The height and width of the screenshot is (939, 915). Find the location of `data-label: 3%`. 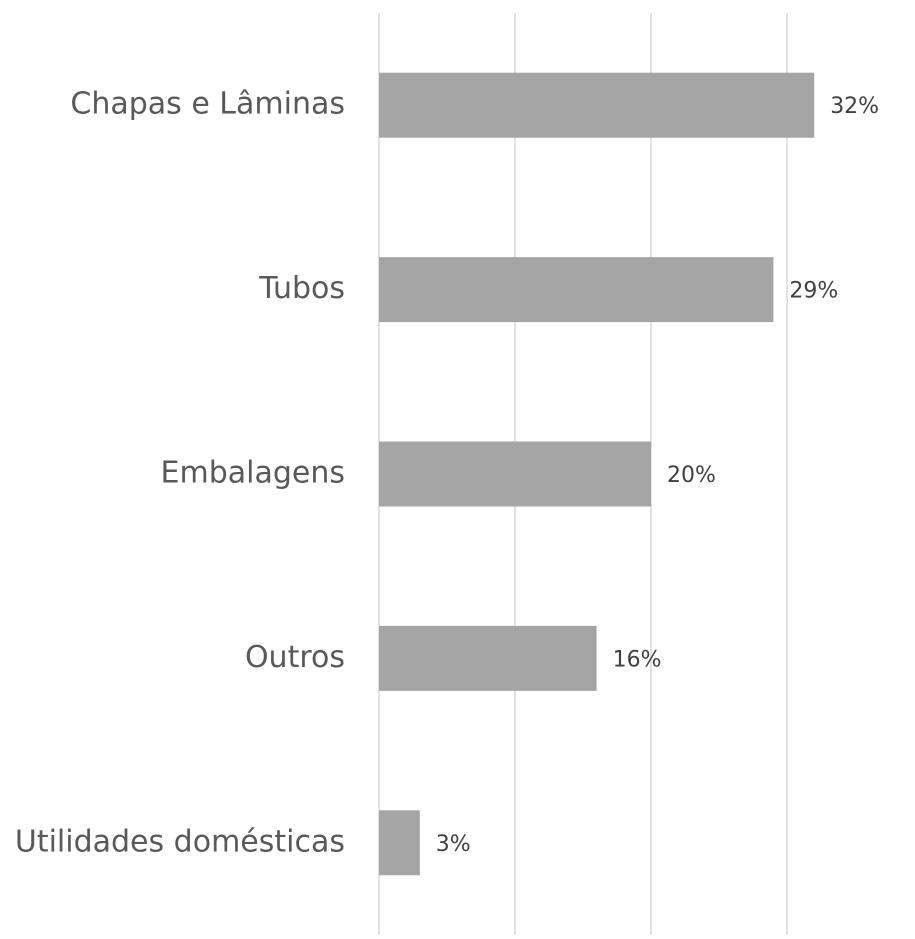

data-label: 3% is located at coordinates (453, 844).